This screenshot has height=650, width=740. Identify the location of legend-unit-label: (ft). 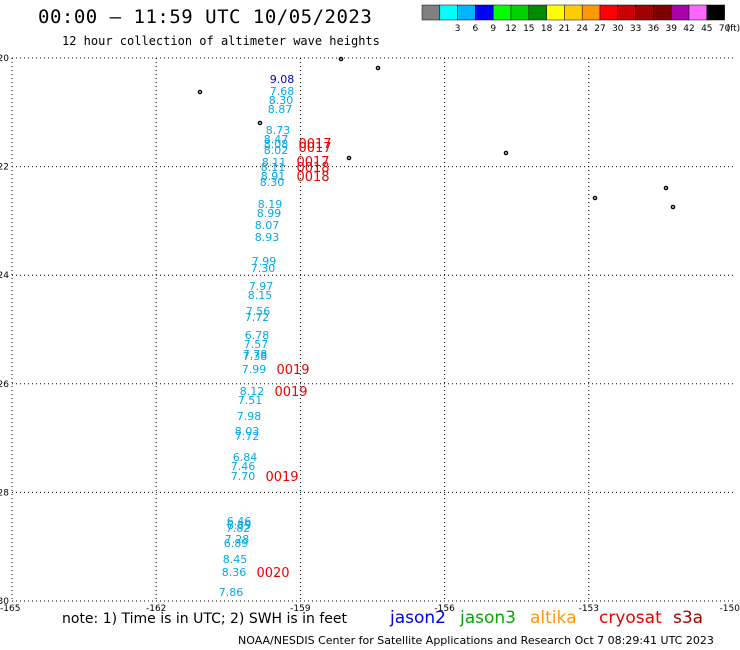
(733, 29).